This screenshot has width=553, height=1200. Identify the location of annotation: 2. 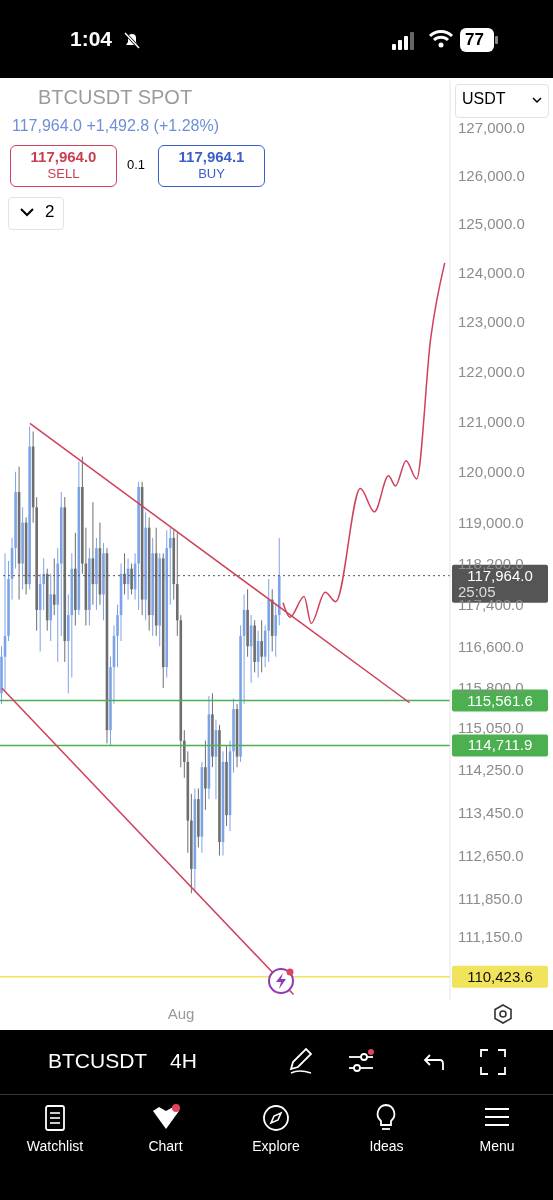
(50, 212).